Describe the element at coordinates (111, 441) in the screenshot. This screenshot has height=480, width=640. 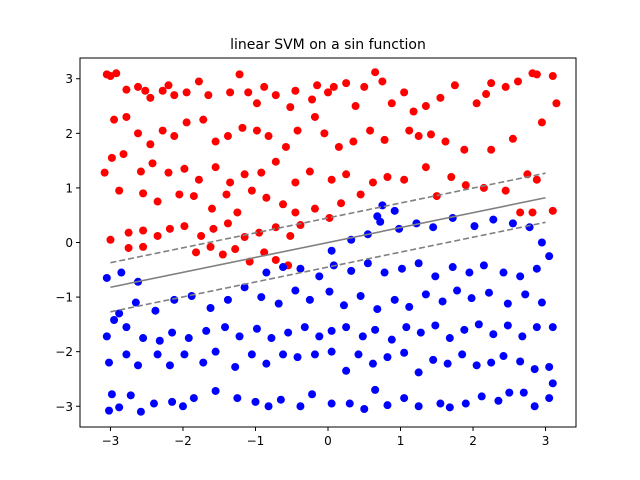
I see `x-tick-label-0: −3` at that location.